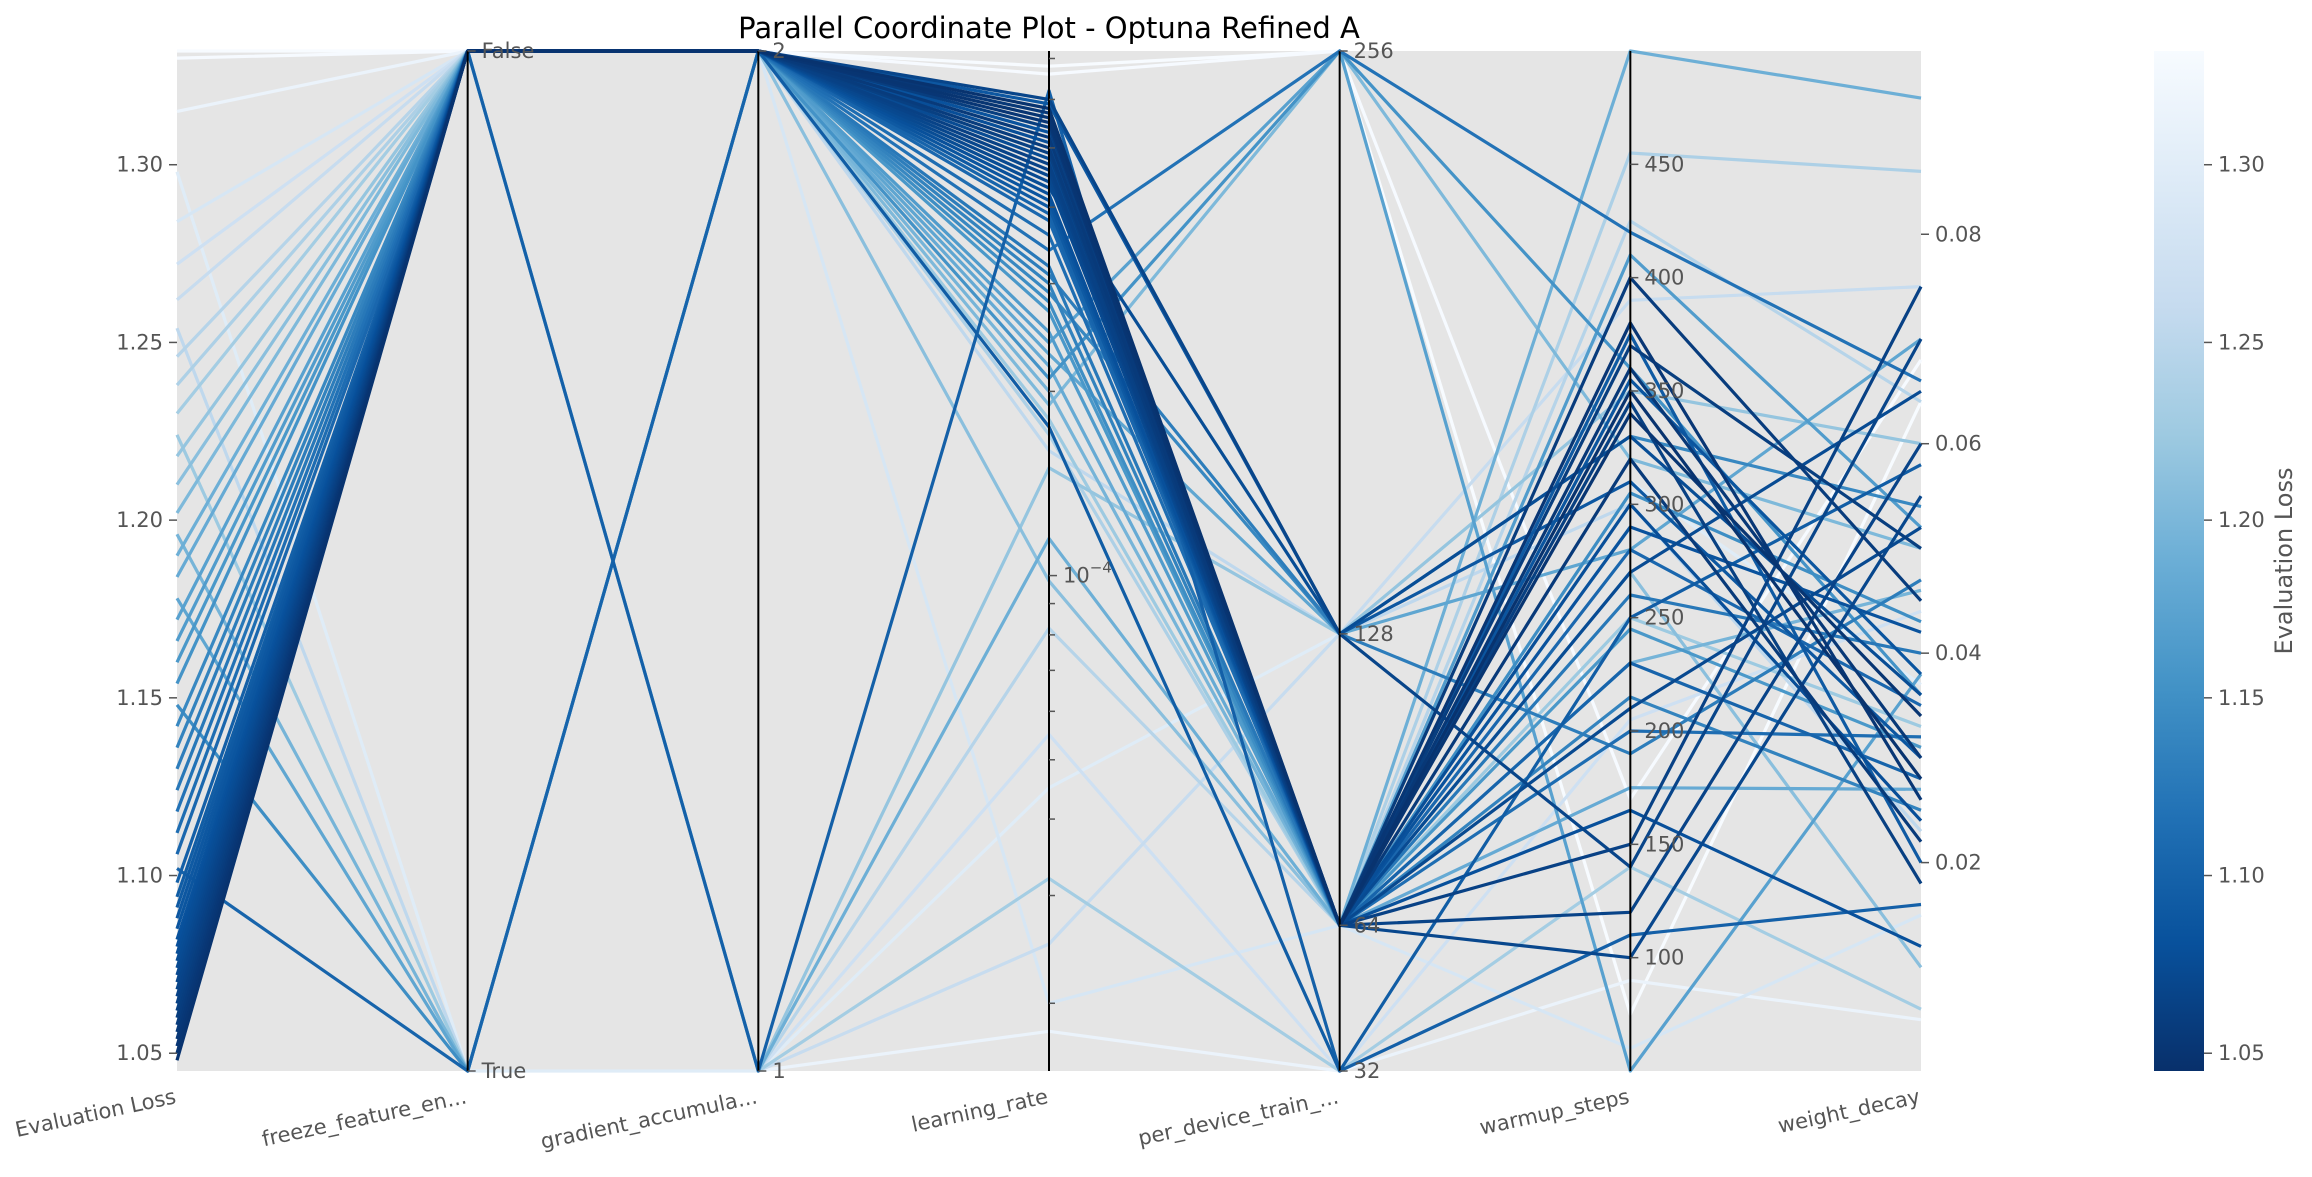  I want to click on tick-label: 300, so click(1664, 504).